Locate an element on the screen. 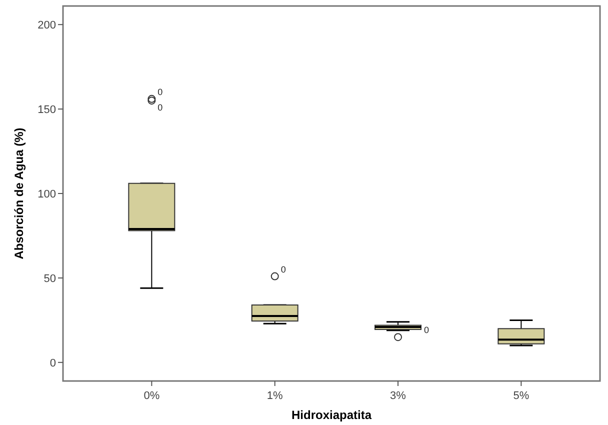 This screenshot has width=608, height=425. y-tick-label: 100 is located at coordinates (47, 194).